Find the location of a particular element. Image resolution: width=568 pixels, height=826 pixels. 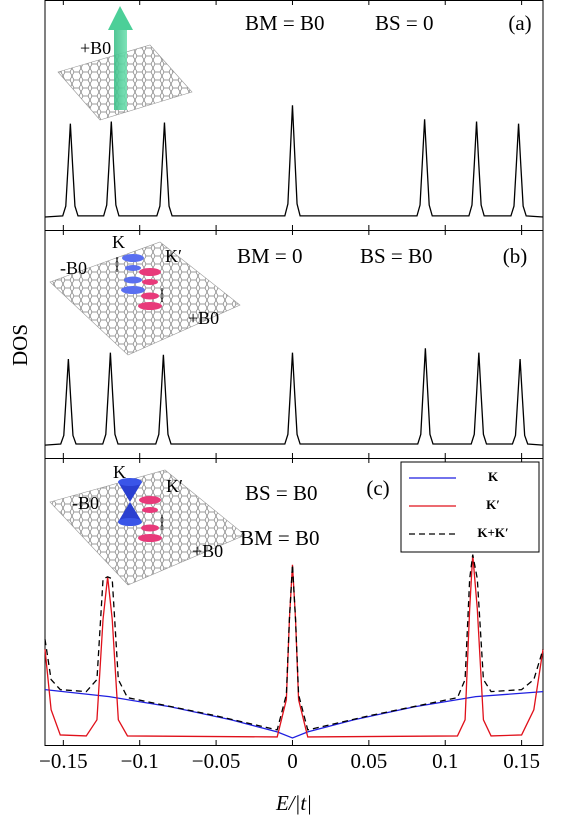

x-tick-label: 0.05 is located at coordinates (368, 761).